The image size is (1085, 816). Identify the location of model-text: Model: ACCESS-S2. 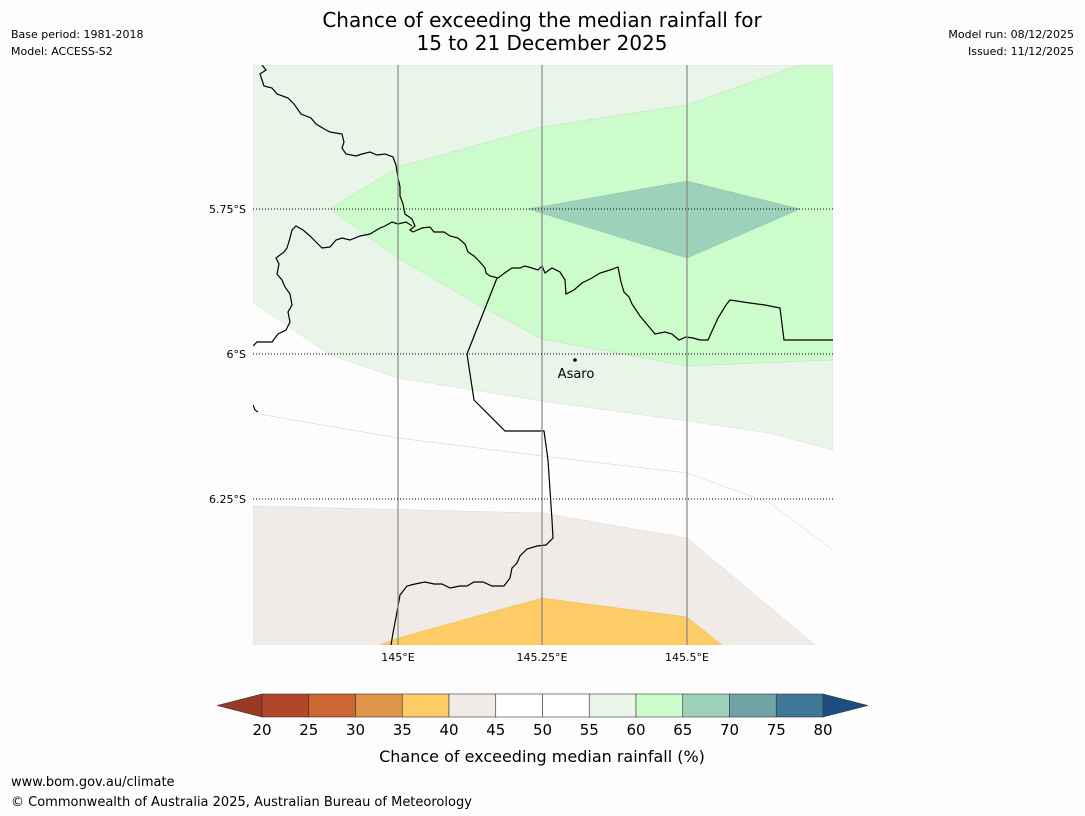
(62, 51).